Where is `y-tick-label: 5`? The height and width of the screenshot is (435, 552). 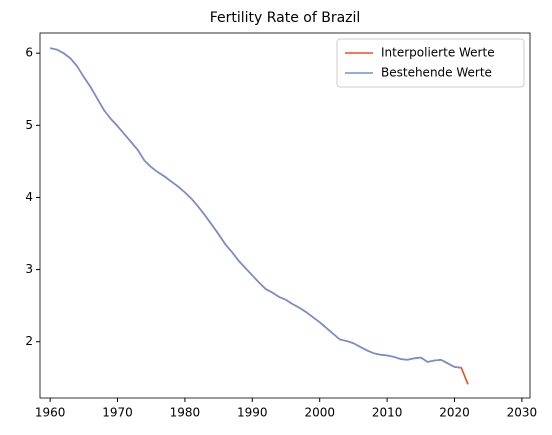 y-tick-label: 5 is located at coordinates (29, 125).